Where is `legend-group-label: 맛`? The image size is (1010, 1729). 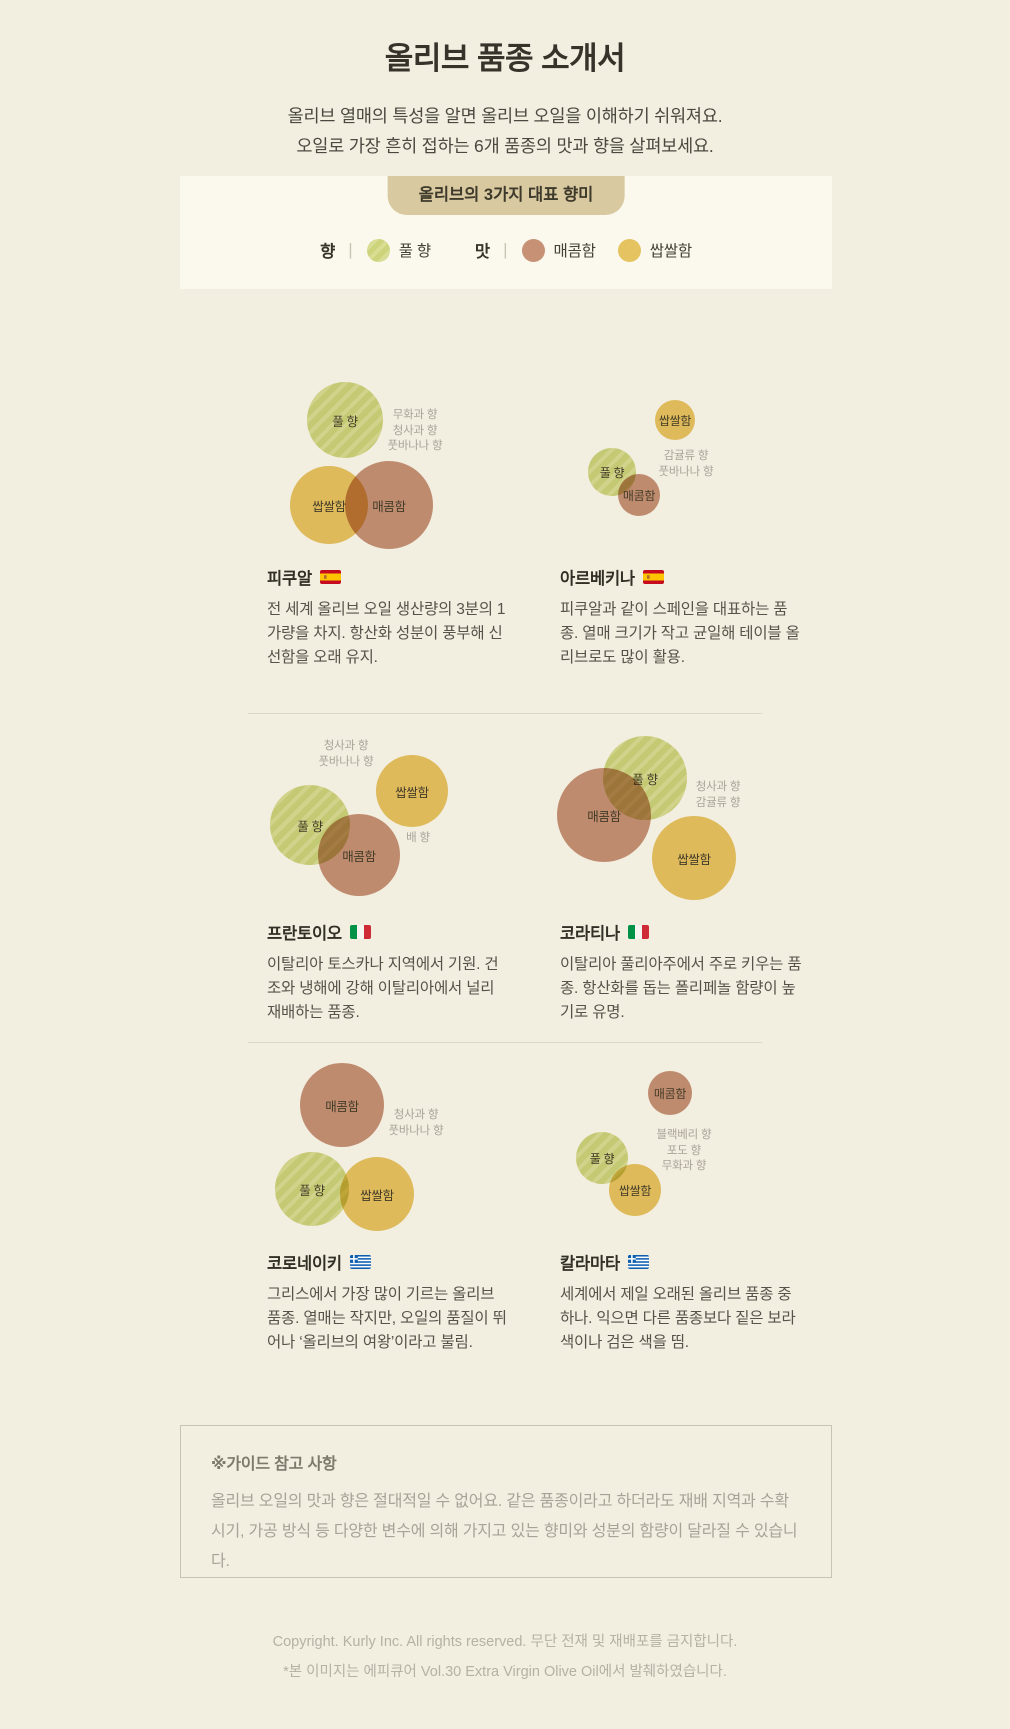
legend-group-label: 맛 is located at coordinates (482, 252).